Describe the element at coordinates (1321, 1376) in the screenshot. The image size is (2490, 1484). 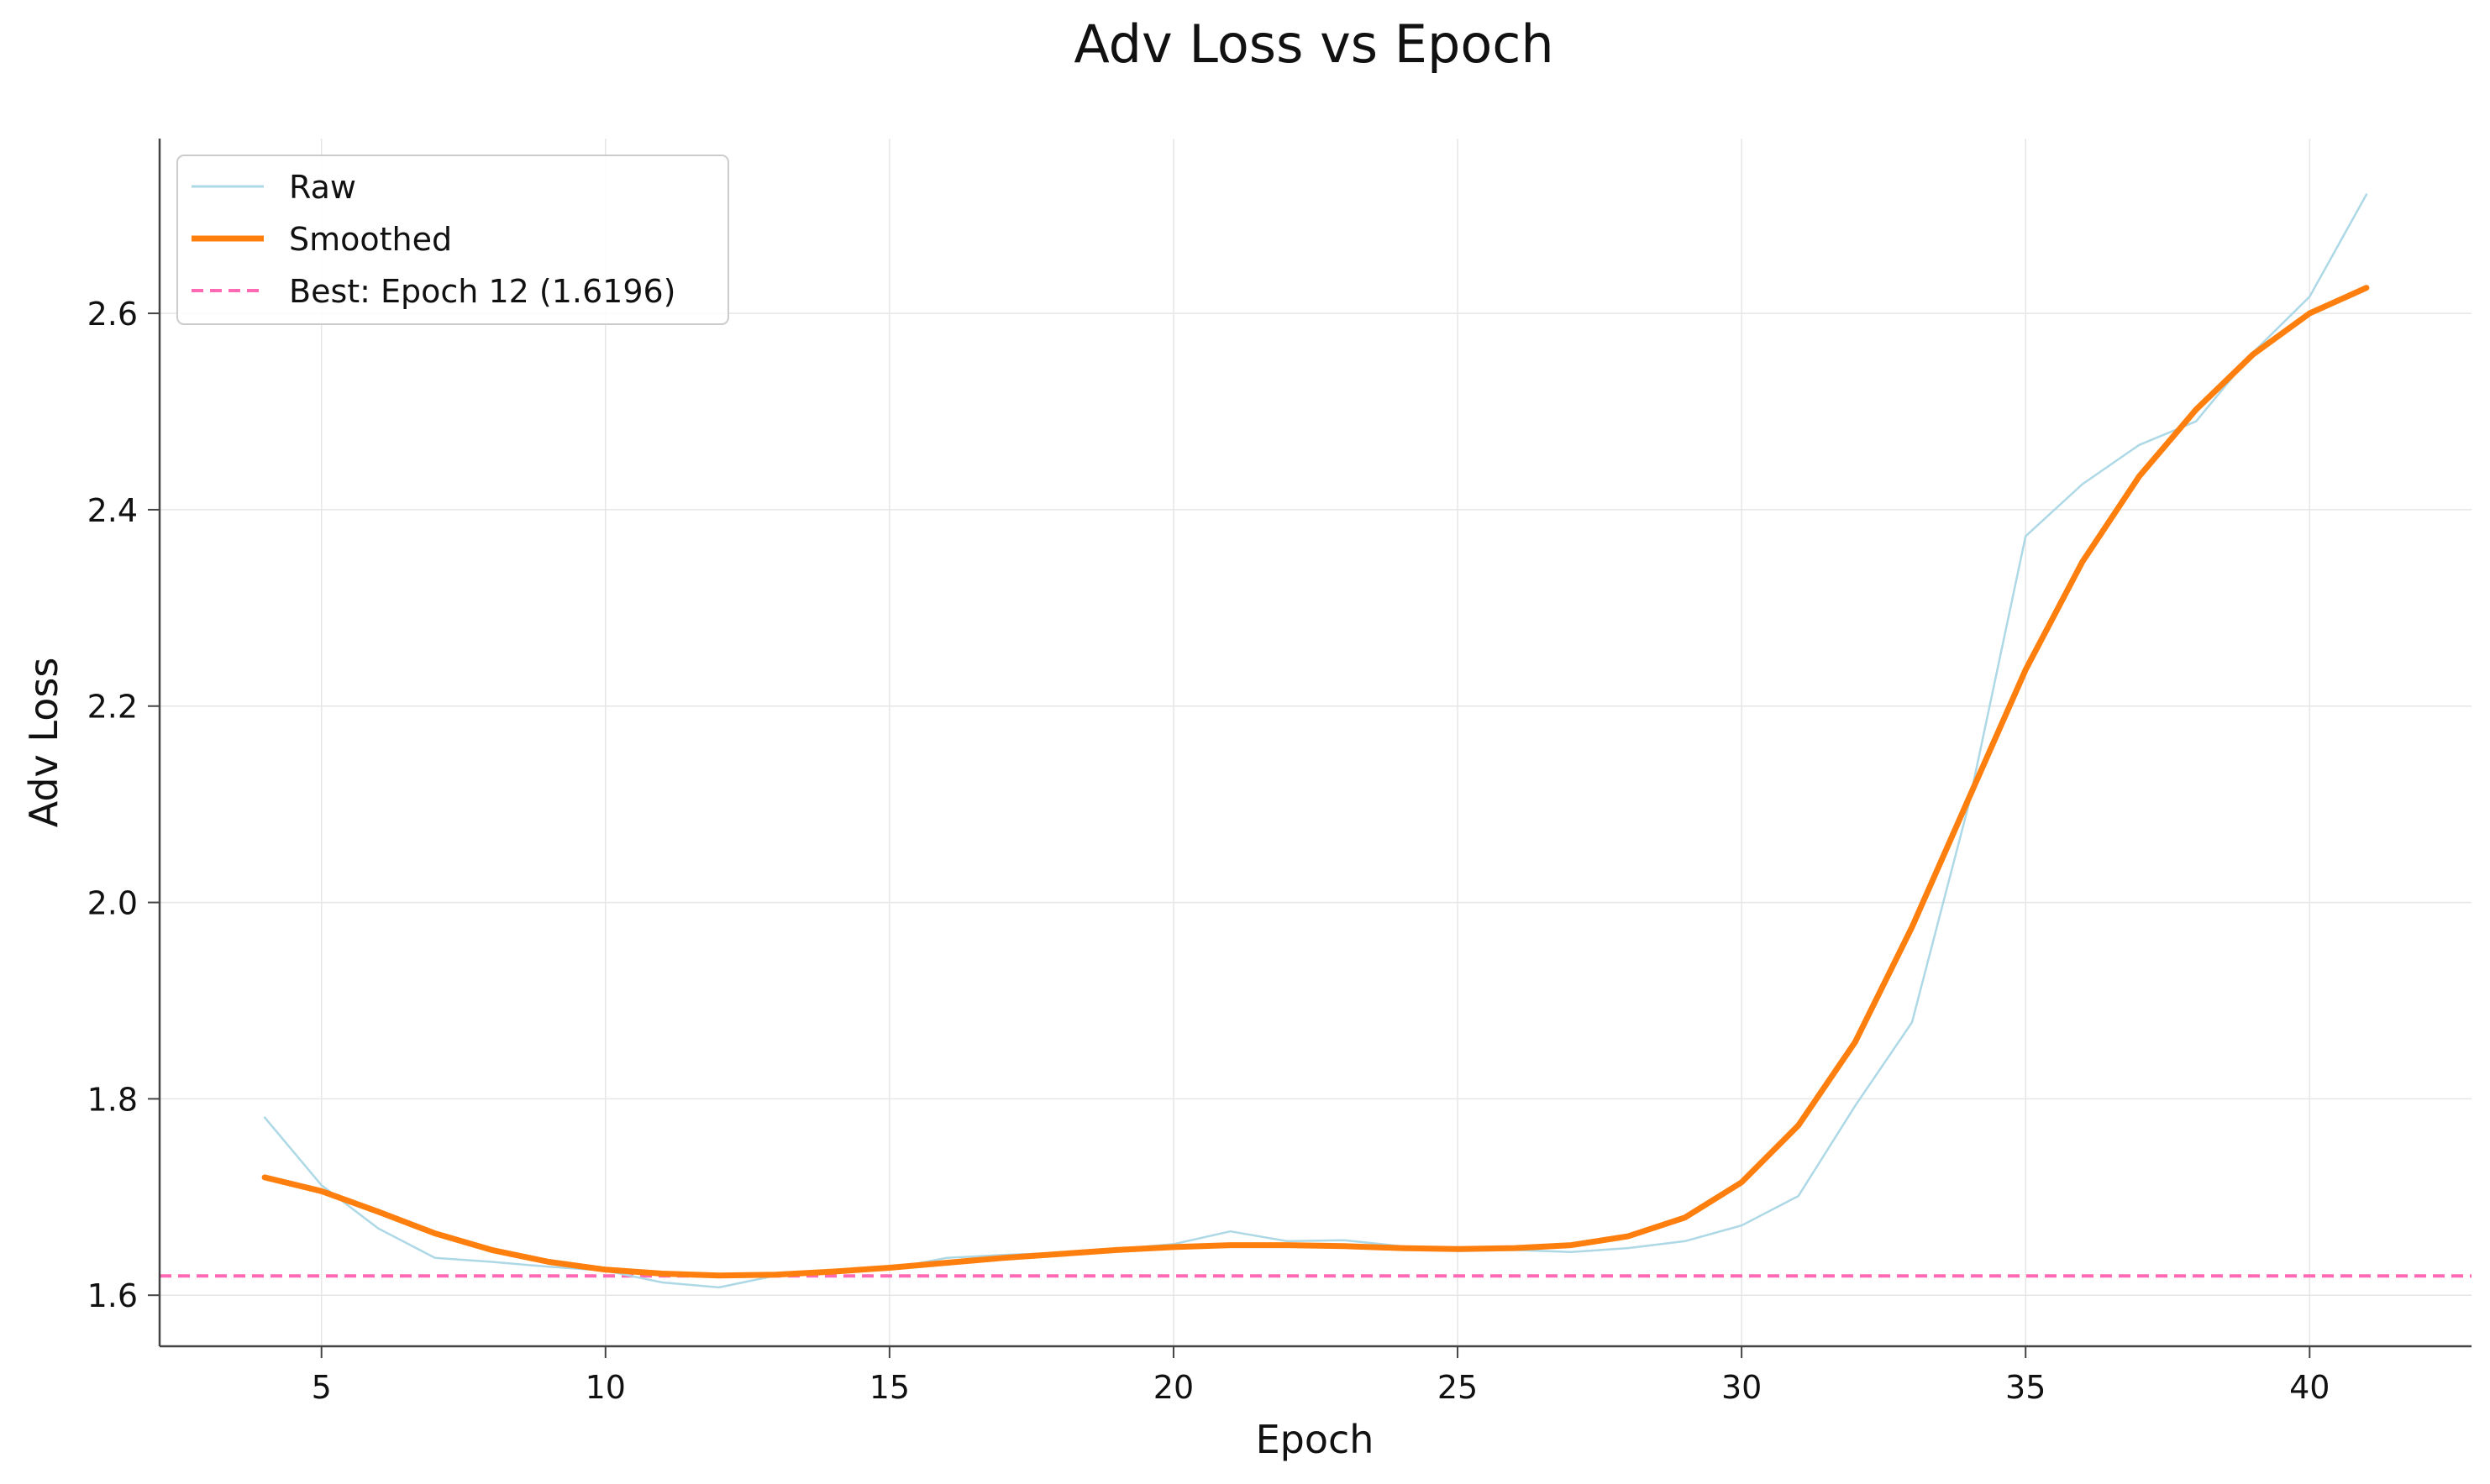
I see `x-ticks: 5 10 15 20 25 30 35 40` at that location.